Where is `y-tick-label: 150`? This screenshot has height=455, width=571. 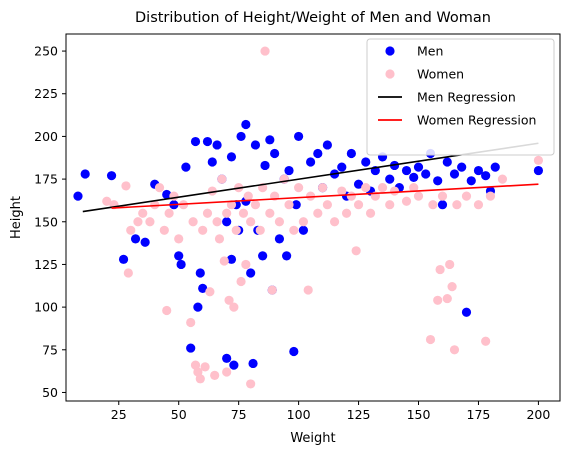
y-tick-label: 150 is located at coordinates (46, 221).